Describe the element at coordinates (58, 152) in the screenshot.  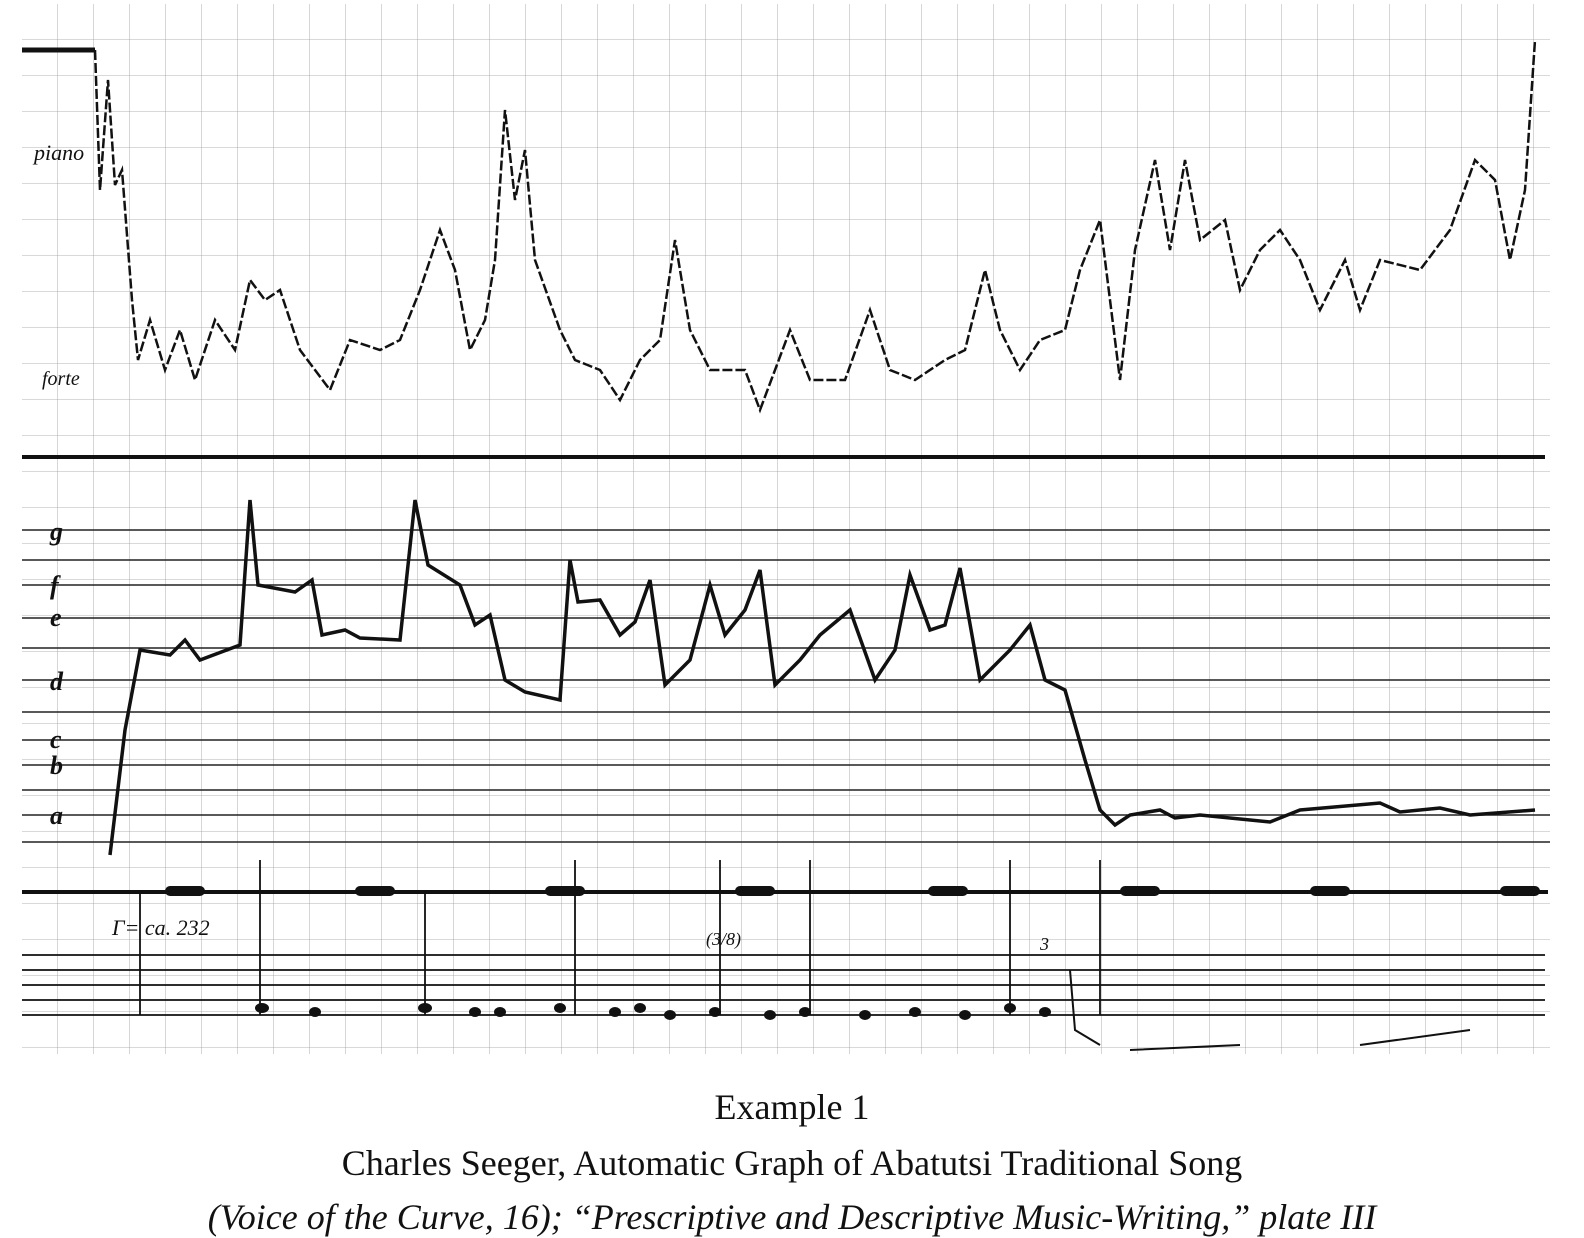
I see `dynamics-label: piano` at that location.